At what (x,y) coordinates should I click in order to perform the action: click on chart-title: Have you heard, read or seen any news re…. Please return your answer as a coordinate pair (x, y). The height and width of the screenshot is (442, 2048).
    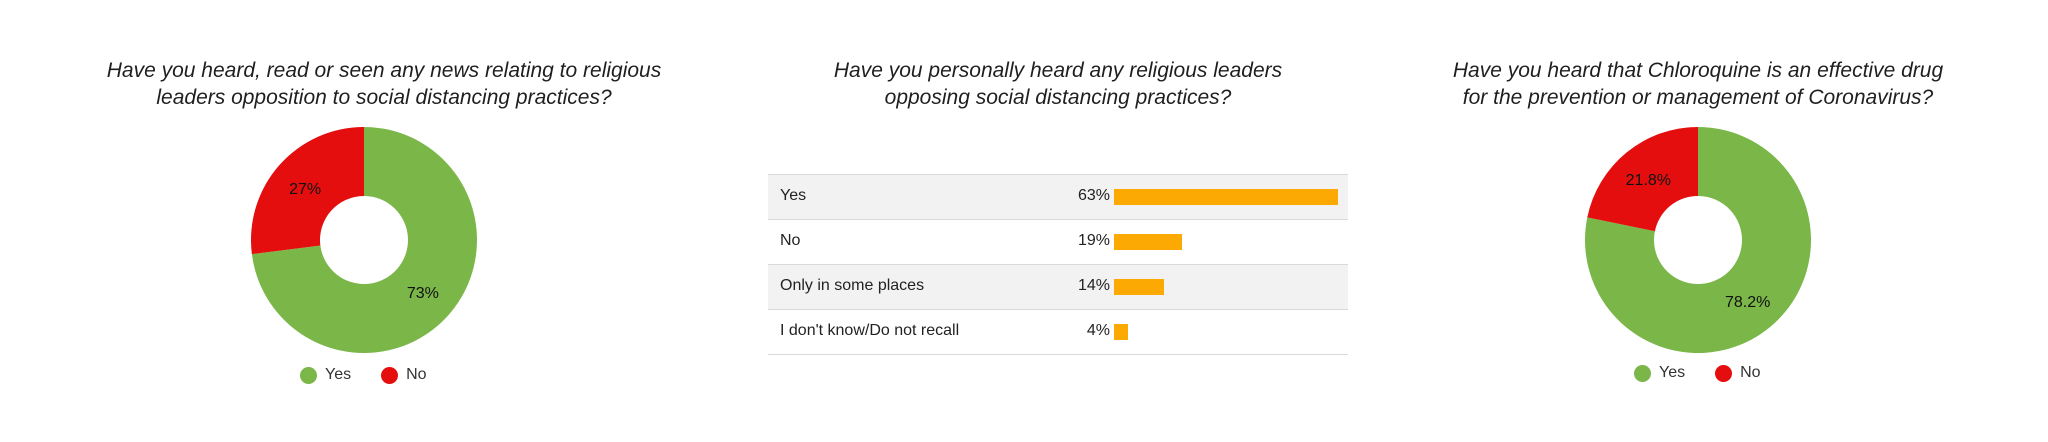
    Looking at the image, I should click on (384, 84).